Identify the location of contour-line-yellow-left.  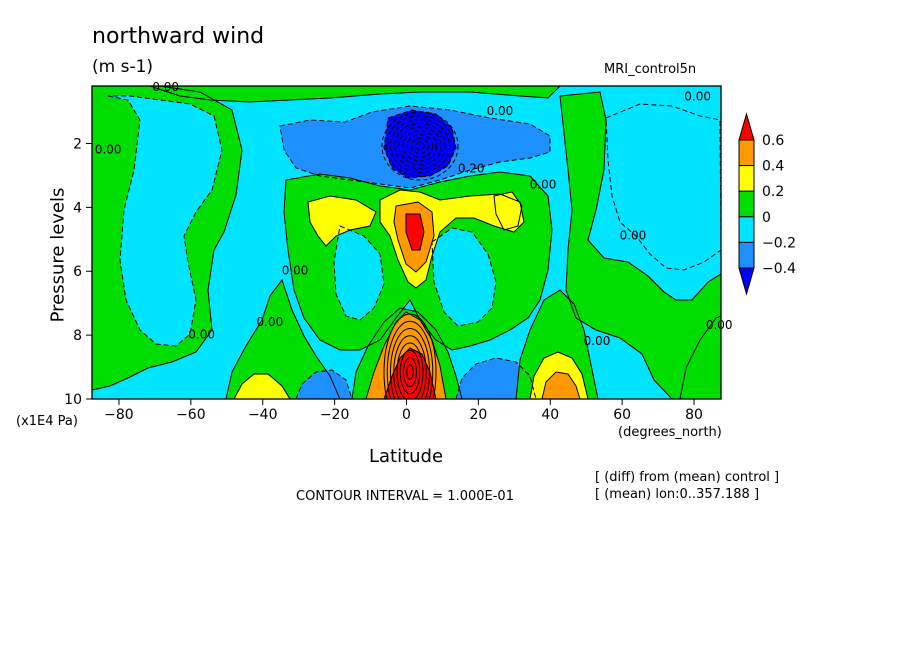
(342, 221).